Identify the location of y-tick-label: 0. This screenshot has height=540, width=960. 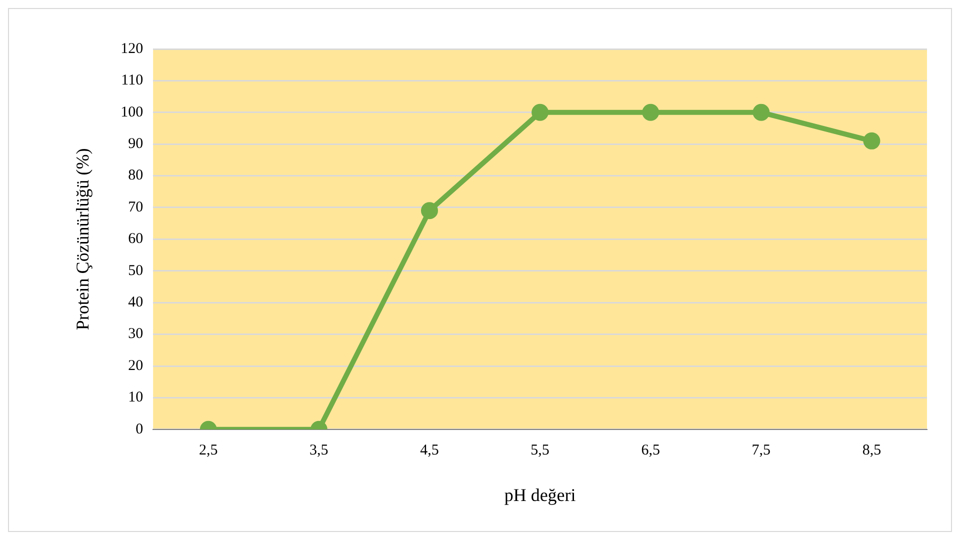
(140, 429).